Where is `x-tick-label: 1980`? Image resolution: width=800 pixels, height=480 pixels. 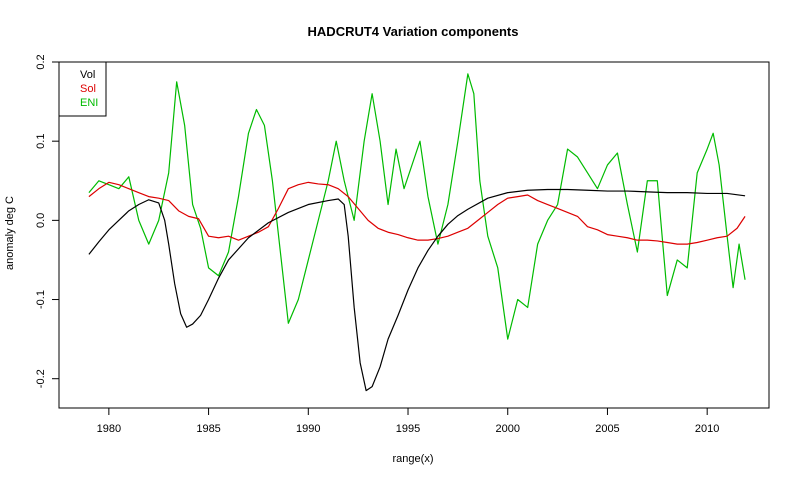
x-tick-label: 1980 is located at coordinates (109, 429).